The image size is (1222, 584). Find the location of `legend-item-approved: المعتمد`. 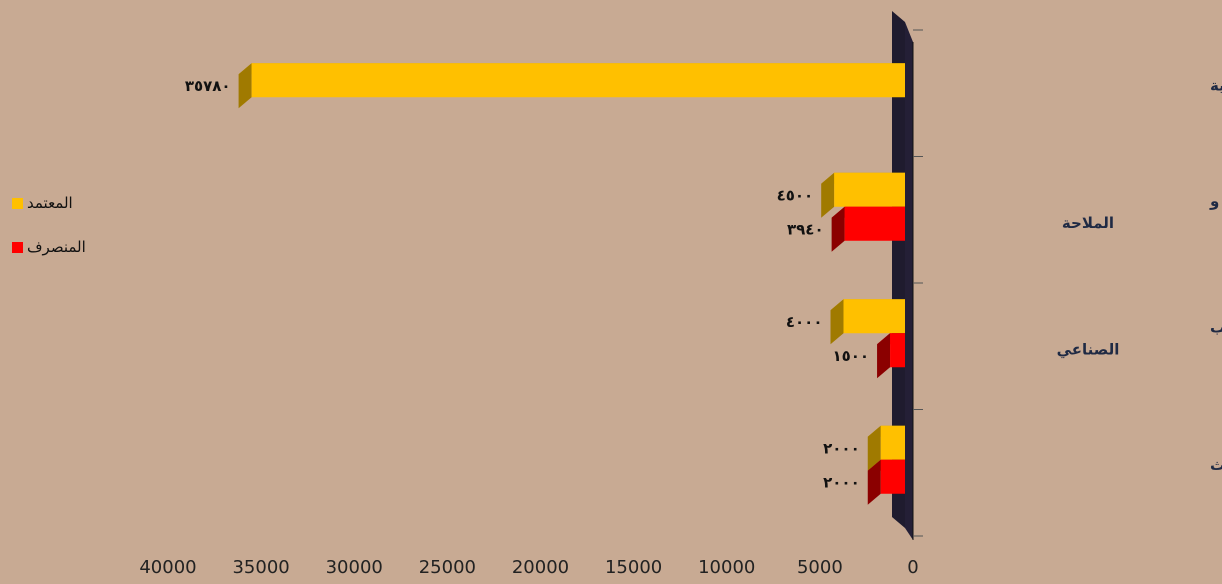

legend-item-approved: المعتمد is located at coordinates (36, 203).